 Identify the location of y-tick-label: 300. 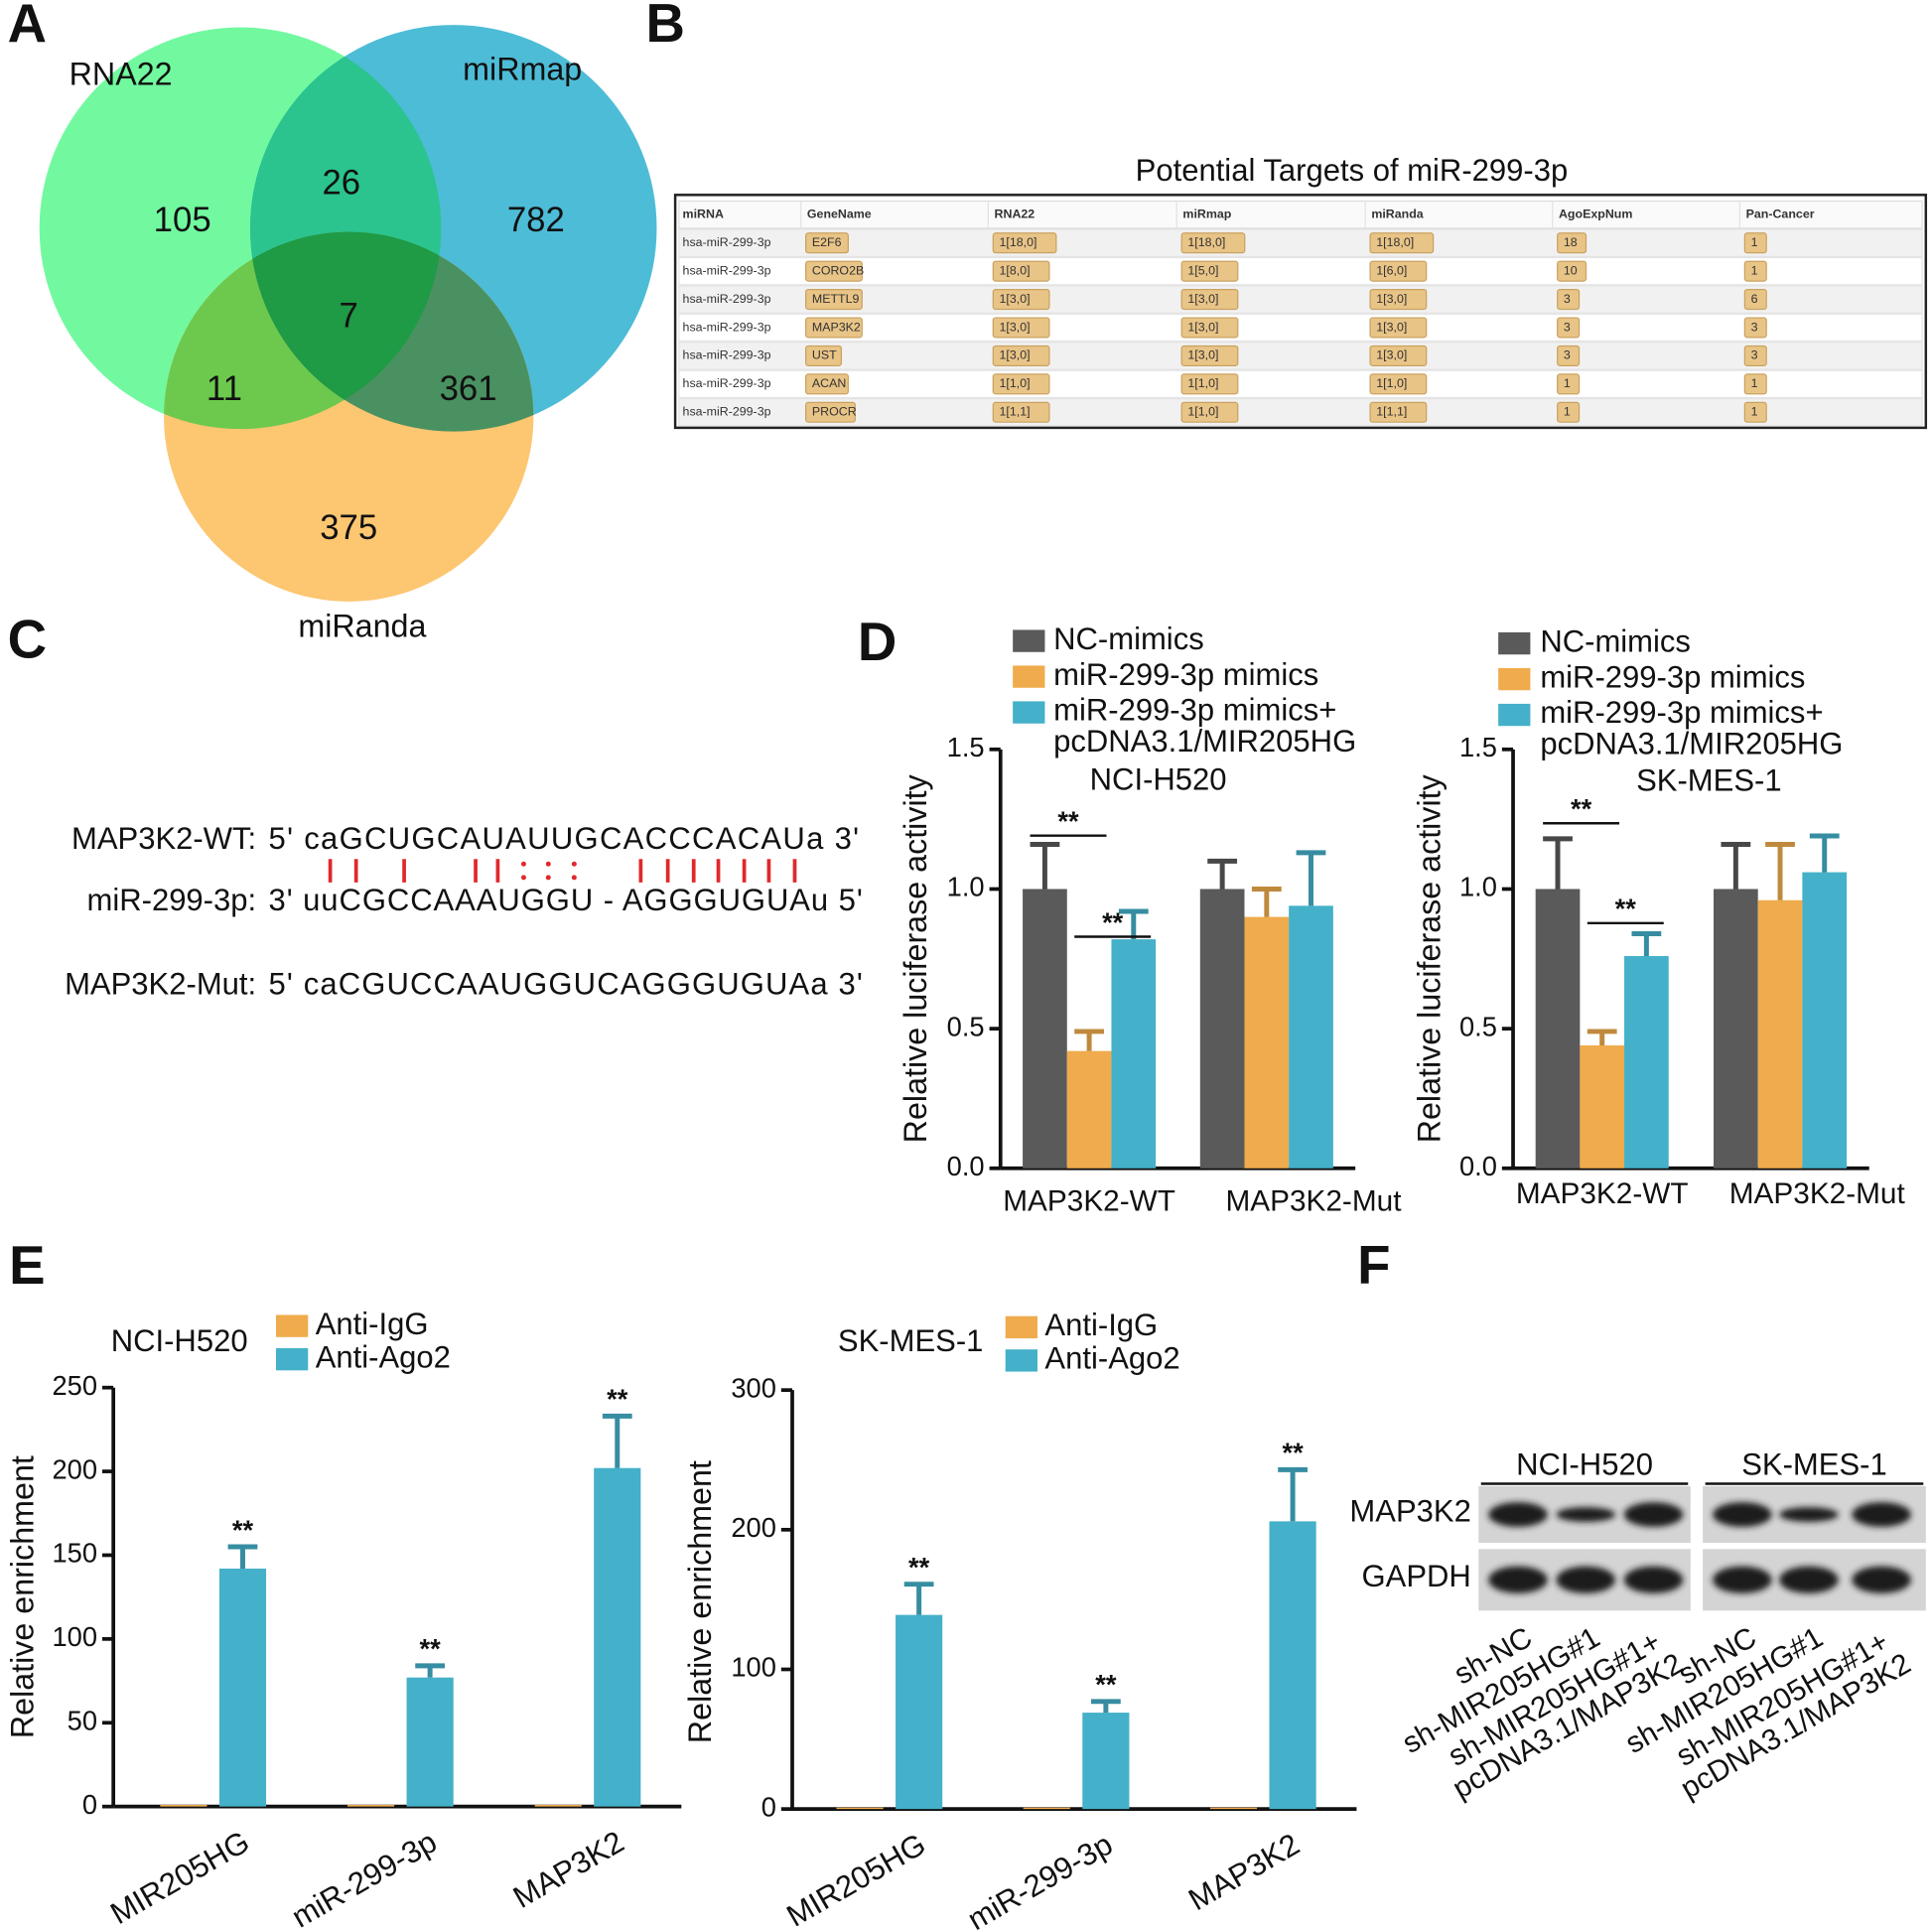
(753, 1387).